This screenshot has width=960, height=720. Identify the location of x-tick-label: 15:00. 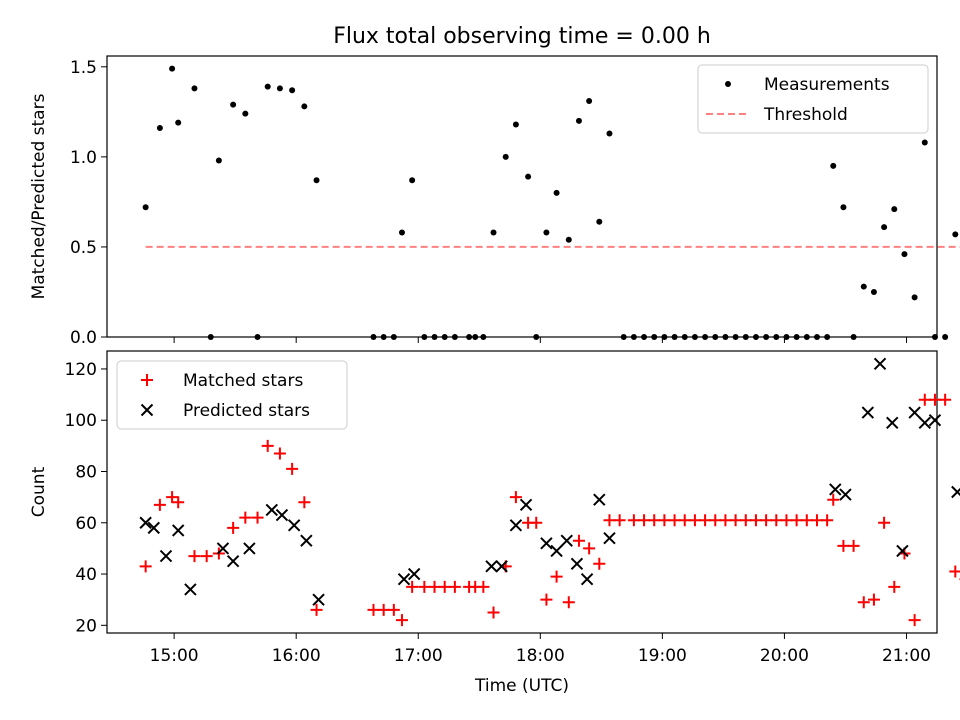
(174, 656).